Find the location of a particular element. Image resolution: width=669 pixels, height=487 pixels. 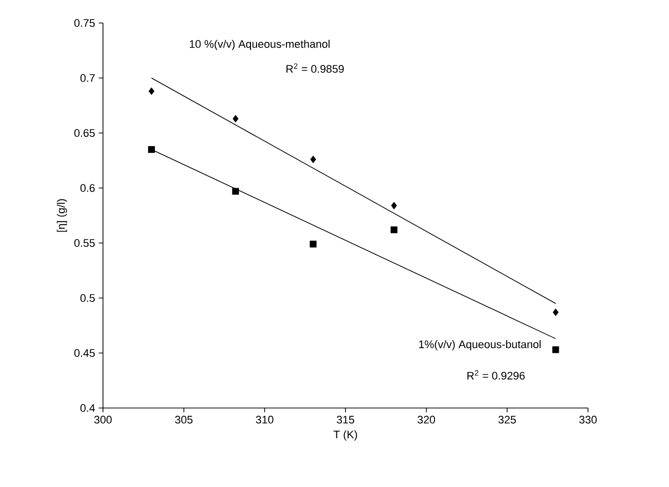

y-tick-label: 0.5 is located at coordinates (87, 298).